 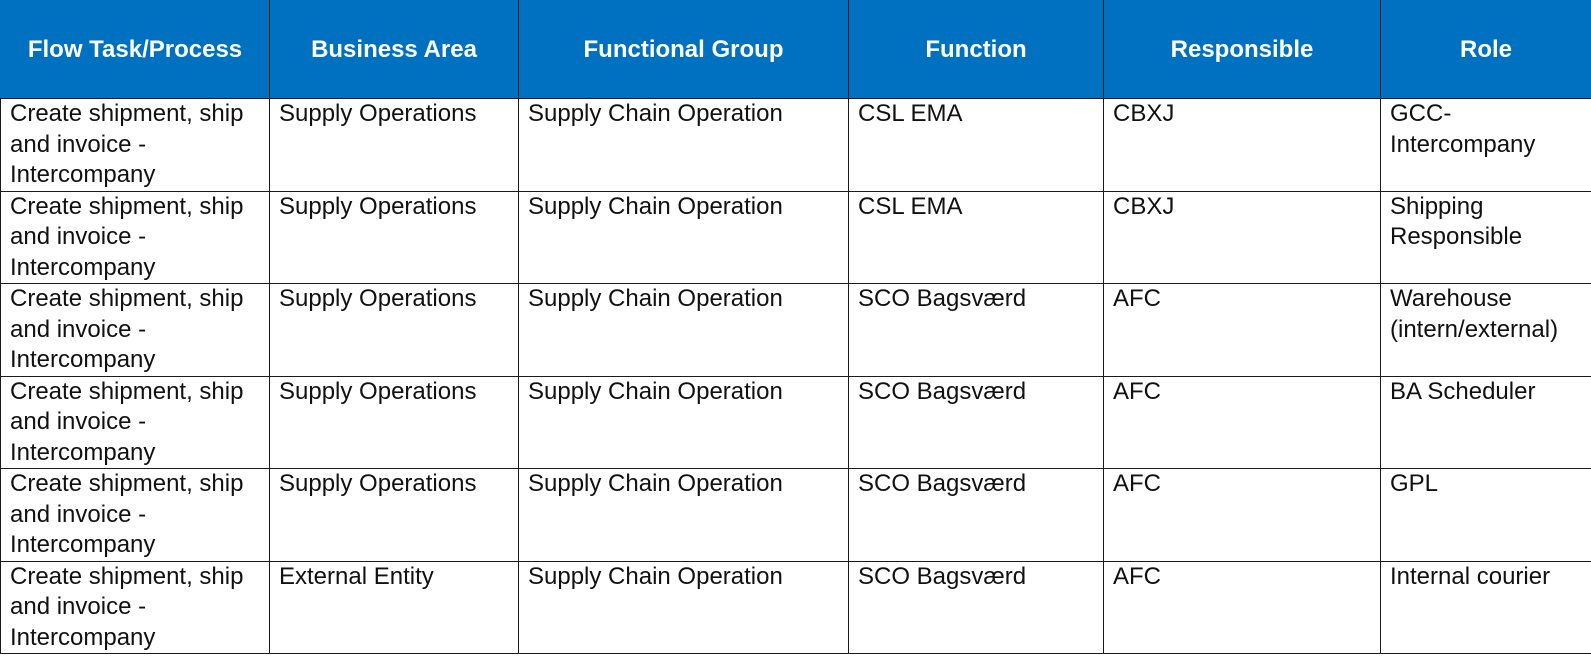 I want to click on cell-role: Shipping Responsible, so click(x=1485, y=237).